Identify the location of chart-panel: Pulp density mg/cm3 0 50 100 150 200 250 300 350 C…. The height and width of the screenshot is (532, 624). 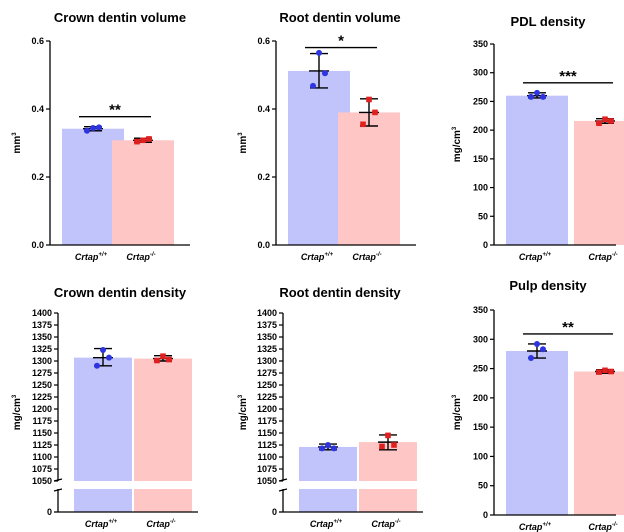
(538, 405).